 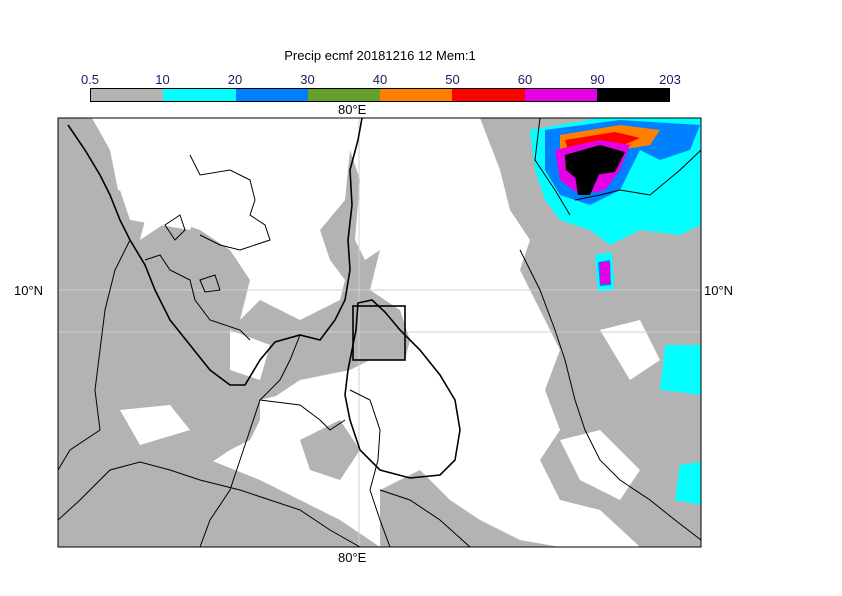 I want to click on colorbar-label: 10, so click(x=162, y=79).